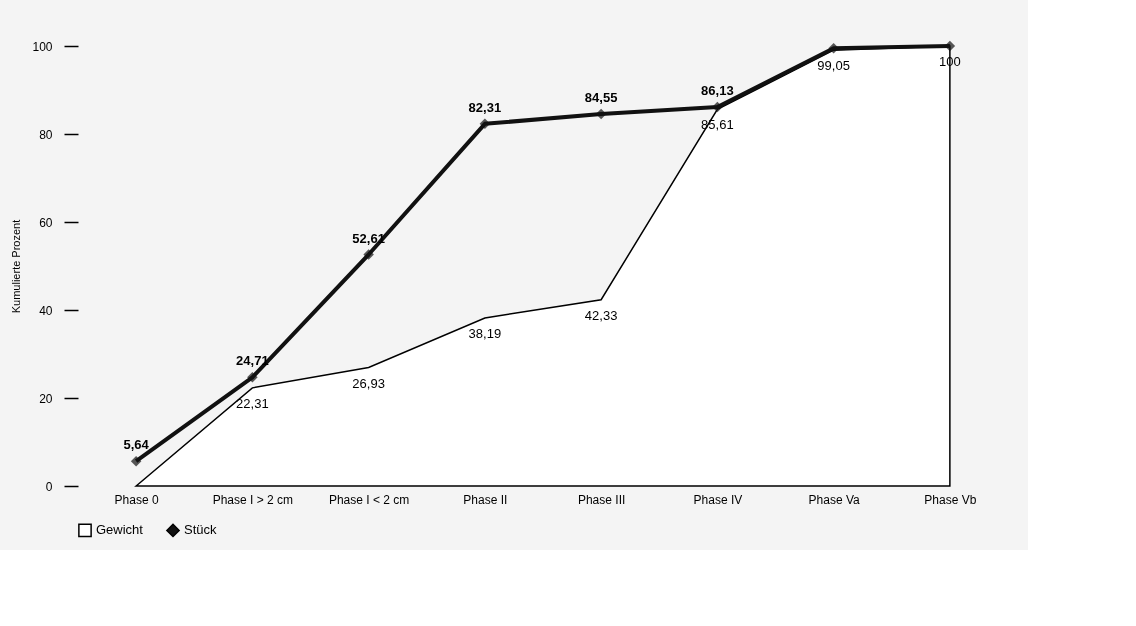 This screenshot has width=1136, height=626. What do you see at coordinates (834, 499) in the screenshot?
I see `x-tick-label: Phase Va` at bounding box center [834, 499].